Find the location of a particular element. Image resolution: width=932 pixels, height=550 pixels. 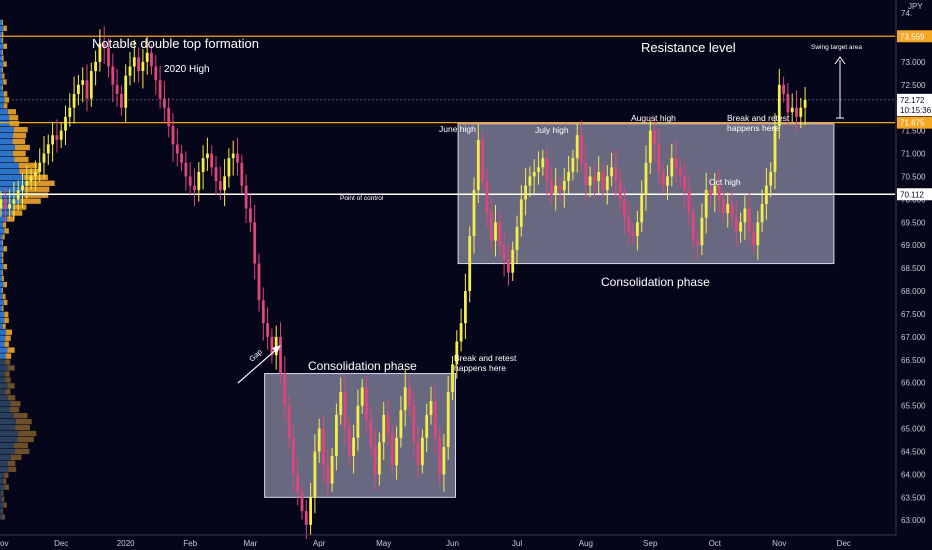

price-tick-label: 71.000 is located at coordinates (913, 154).